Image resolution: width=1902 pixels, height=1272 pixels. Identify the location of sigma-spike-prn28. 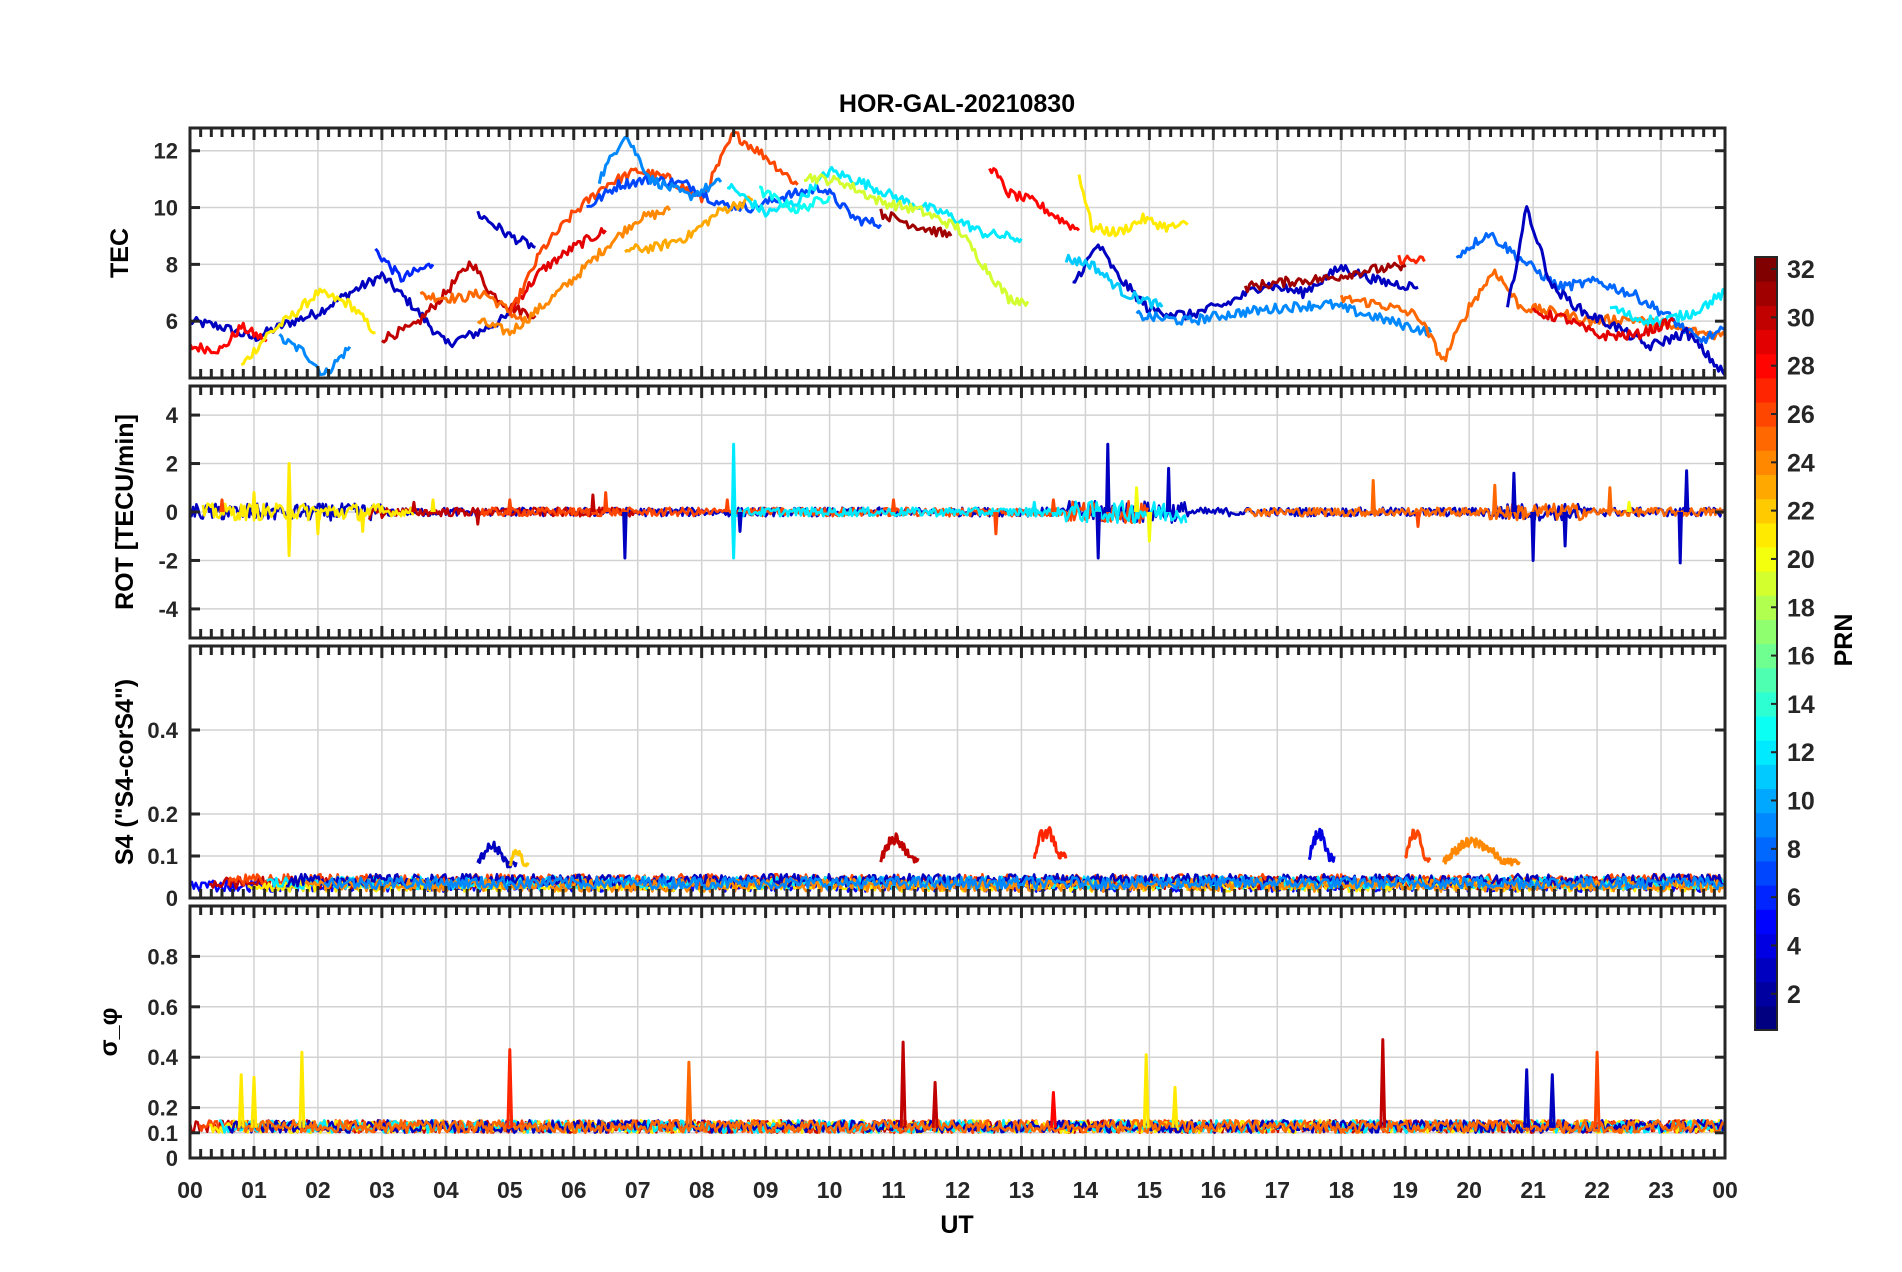
(1053, 1109).